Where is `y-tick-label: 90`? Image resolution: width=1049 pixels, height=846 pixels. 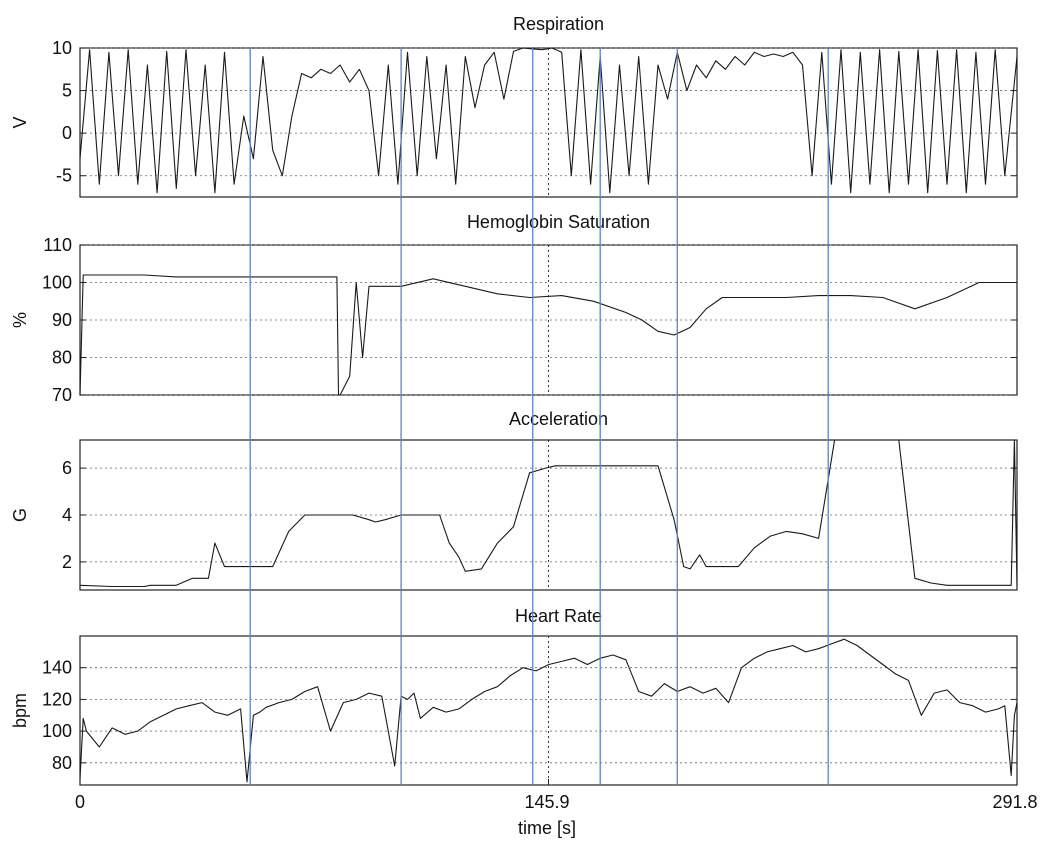
y-tick-label: 90 is located at coordinates (62, 320).